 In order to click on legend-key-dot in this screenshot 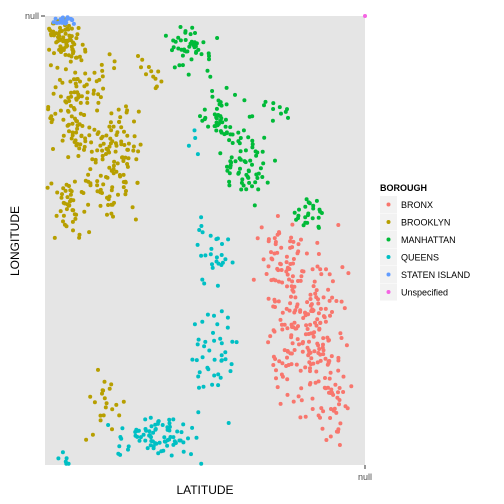, I will do `click(388, 204)`.